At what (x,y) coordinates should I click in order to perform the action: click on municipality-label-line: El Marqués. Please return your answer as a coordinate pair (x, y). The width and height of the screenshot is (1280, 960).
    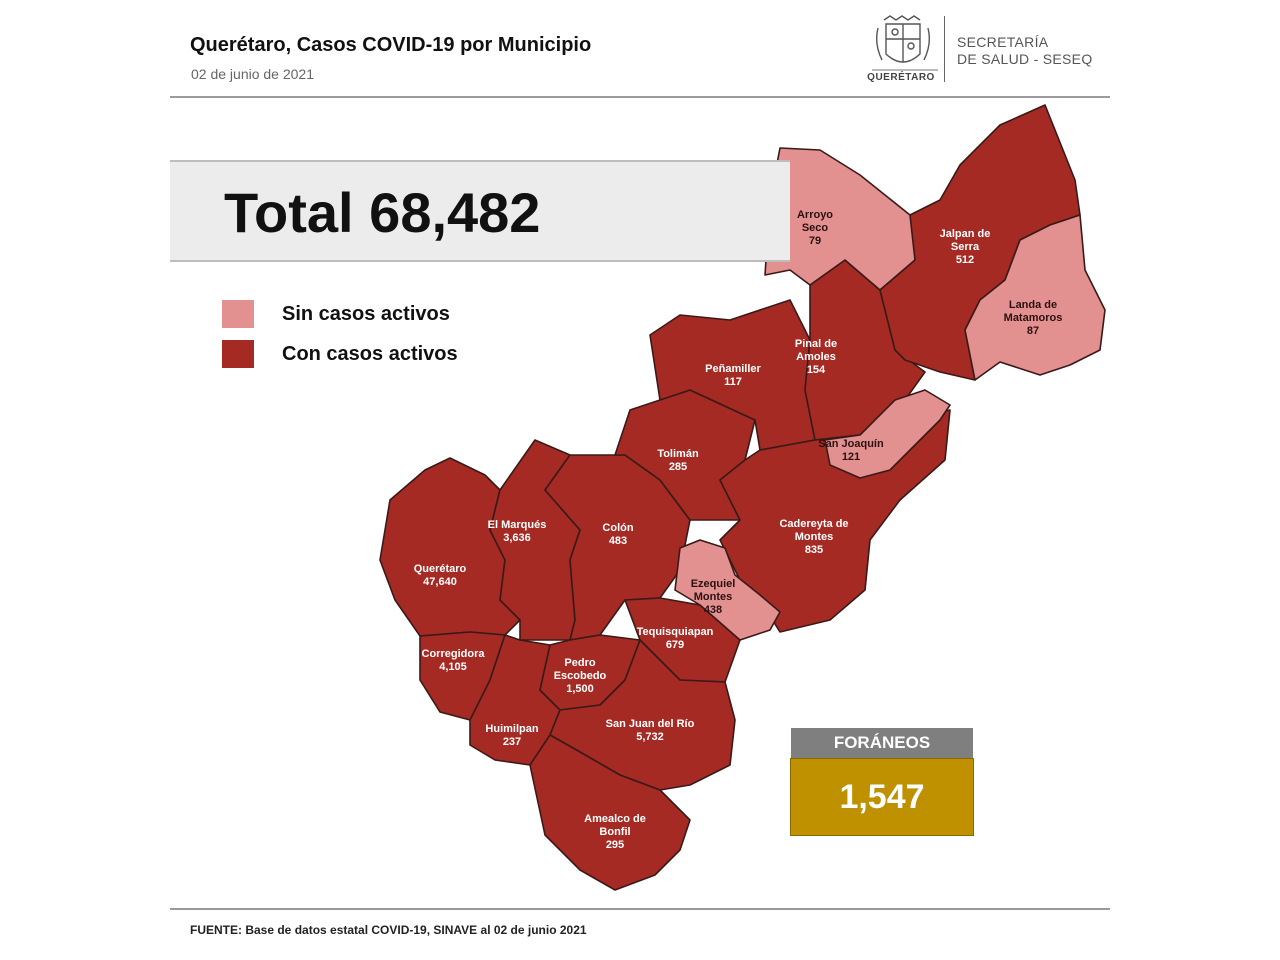
    Looking at the image, I should click on (517, 525).